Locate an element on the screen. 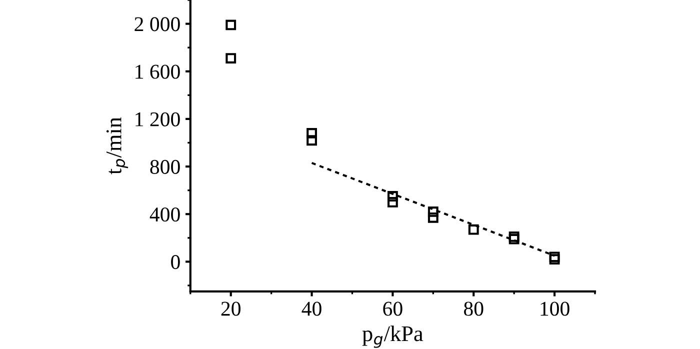 The image size is (700, 349). y-tick-label: 1 200 is located at coordinates (158, 119).